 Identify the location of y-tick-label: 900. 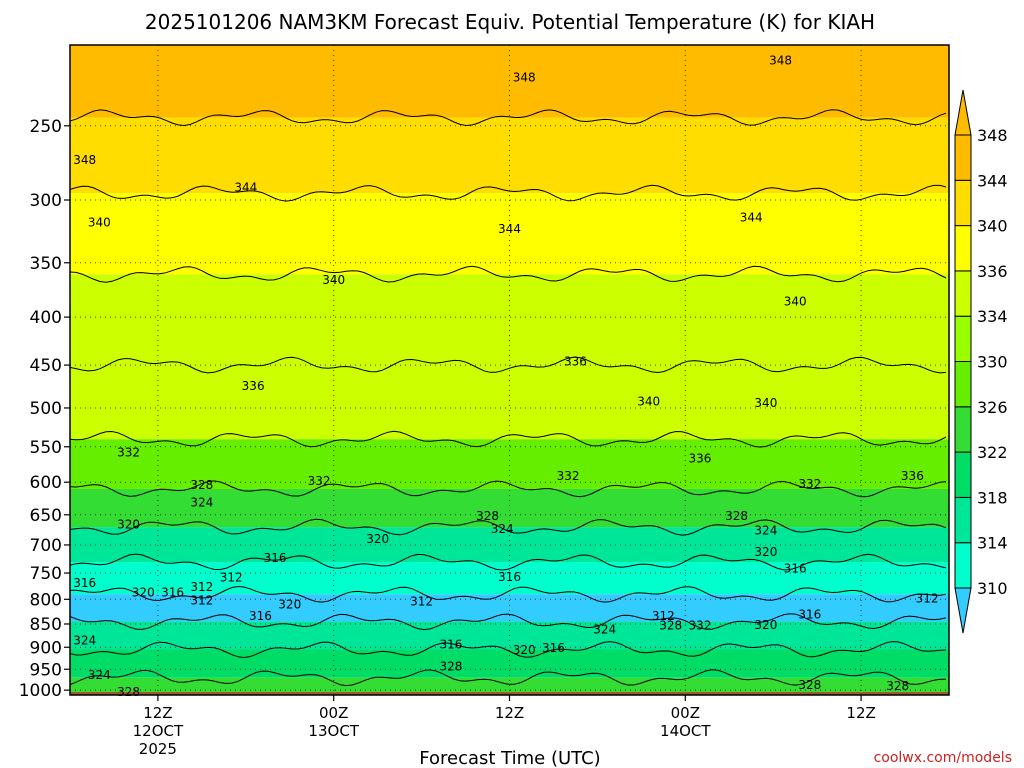
(46, 648).